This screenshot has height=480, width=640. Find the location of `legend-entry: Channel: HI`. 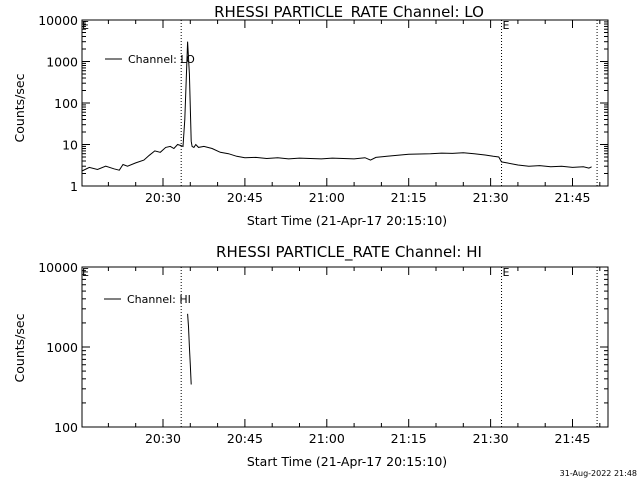

legend-entry: Channel: HI is located at coordinates (159, 299).